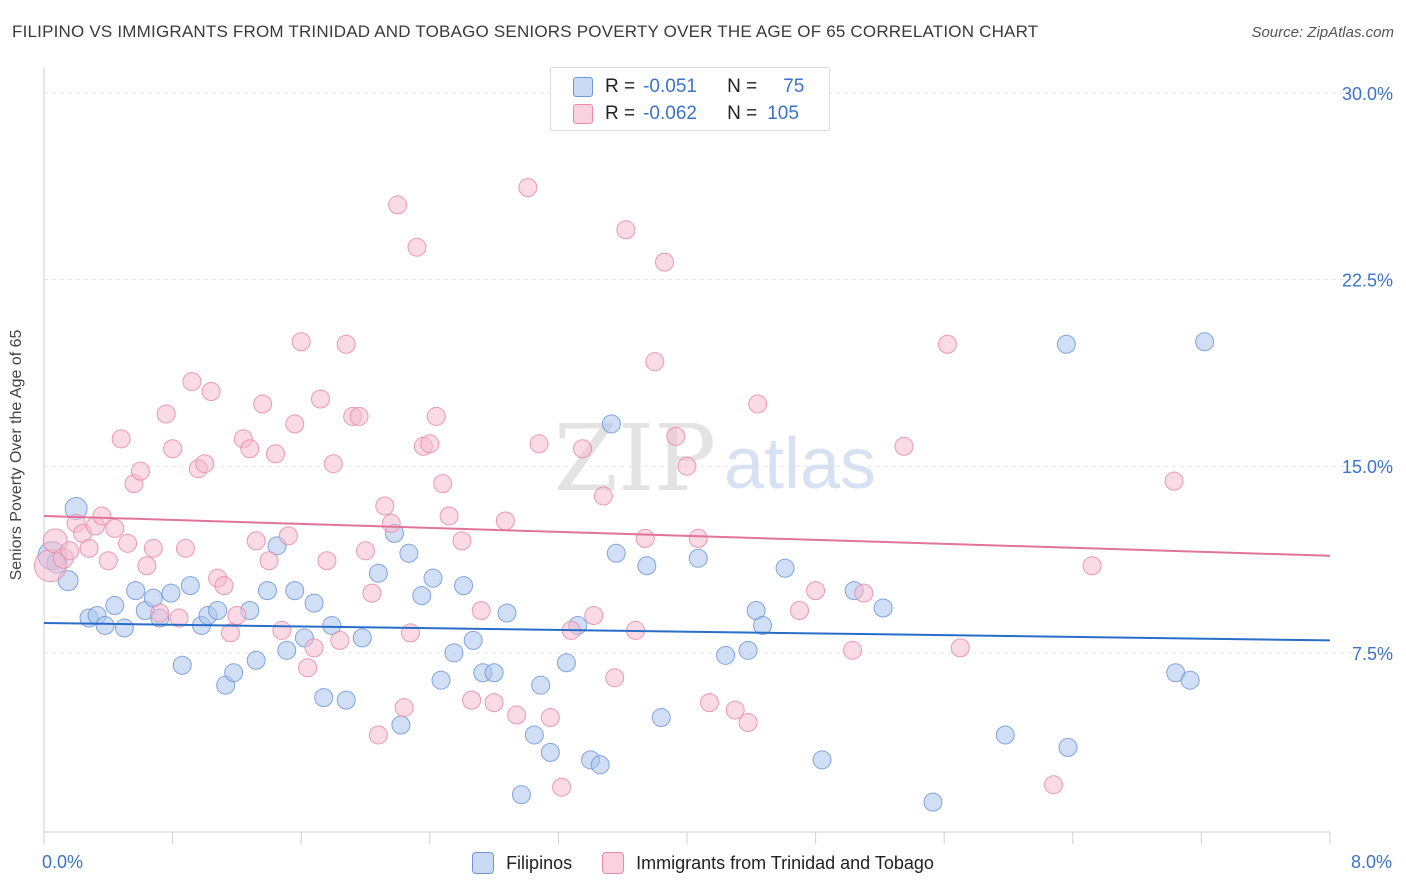  What do you see at coordinates (768, 863) in the screenshot?
I see `legend-item-trinidad: Immigrants from Trinidad and Tobago` at bounding box center [768, 863].